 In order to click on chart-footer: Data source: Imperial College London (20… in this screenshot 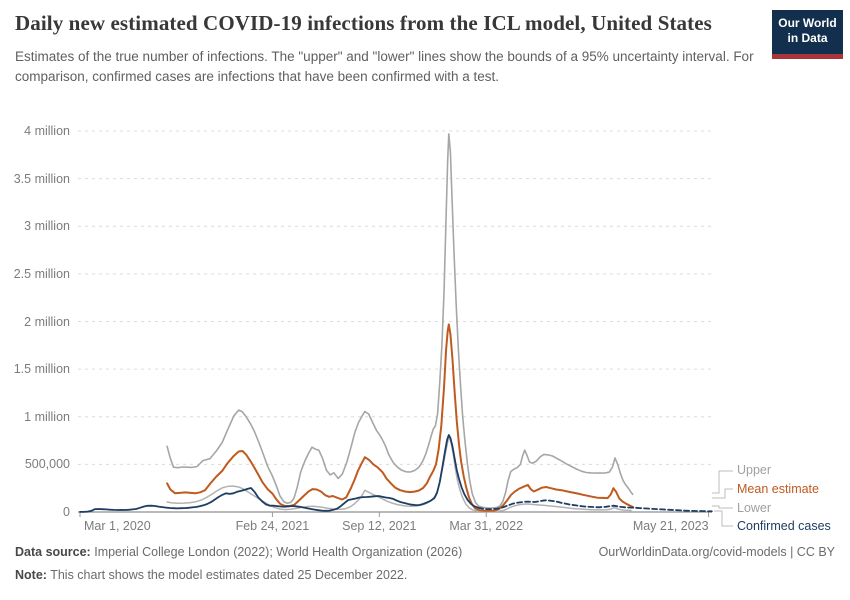, I will do `click(425, 564)`.